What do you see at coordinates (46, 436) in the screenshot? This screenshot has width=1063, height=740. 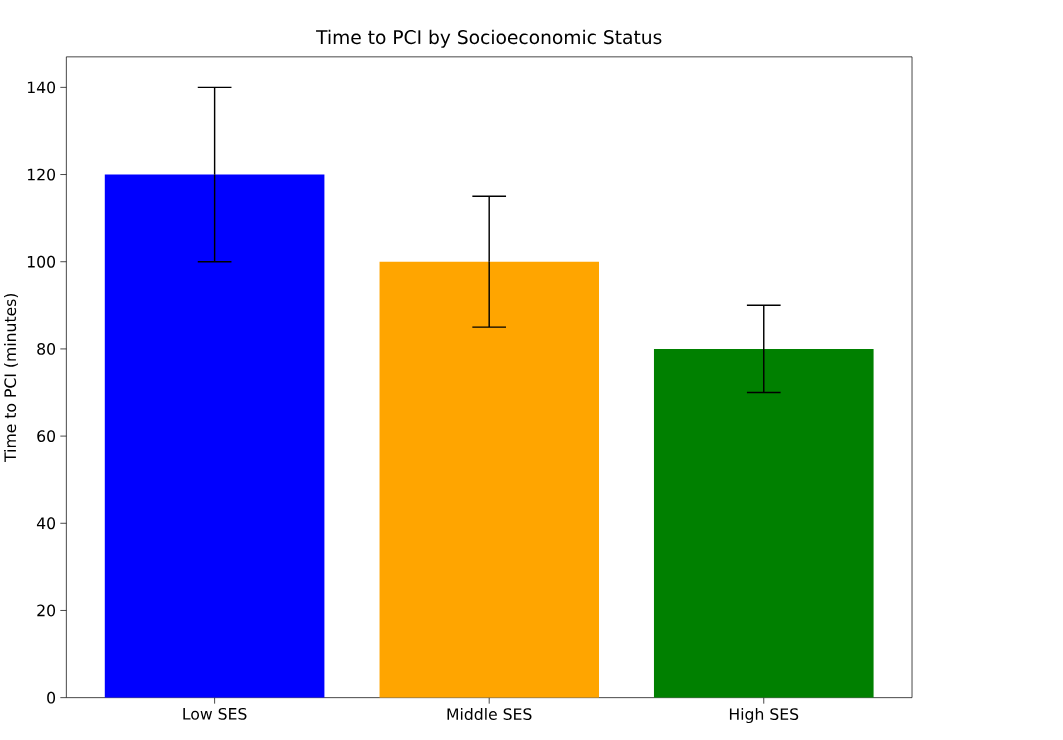 I see `y-tick-label: 60` at bounding box center [46, 436].